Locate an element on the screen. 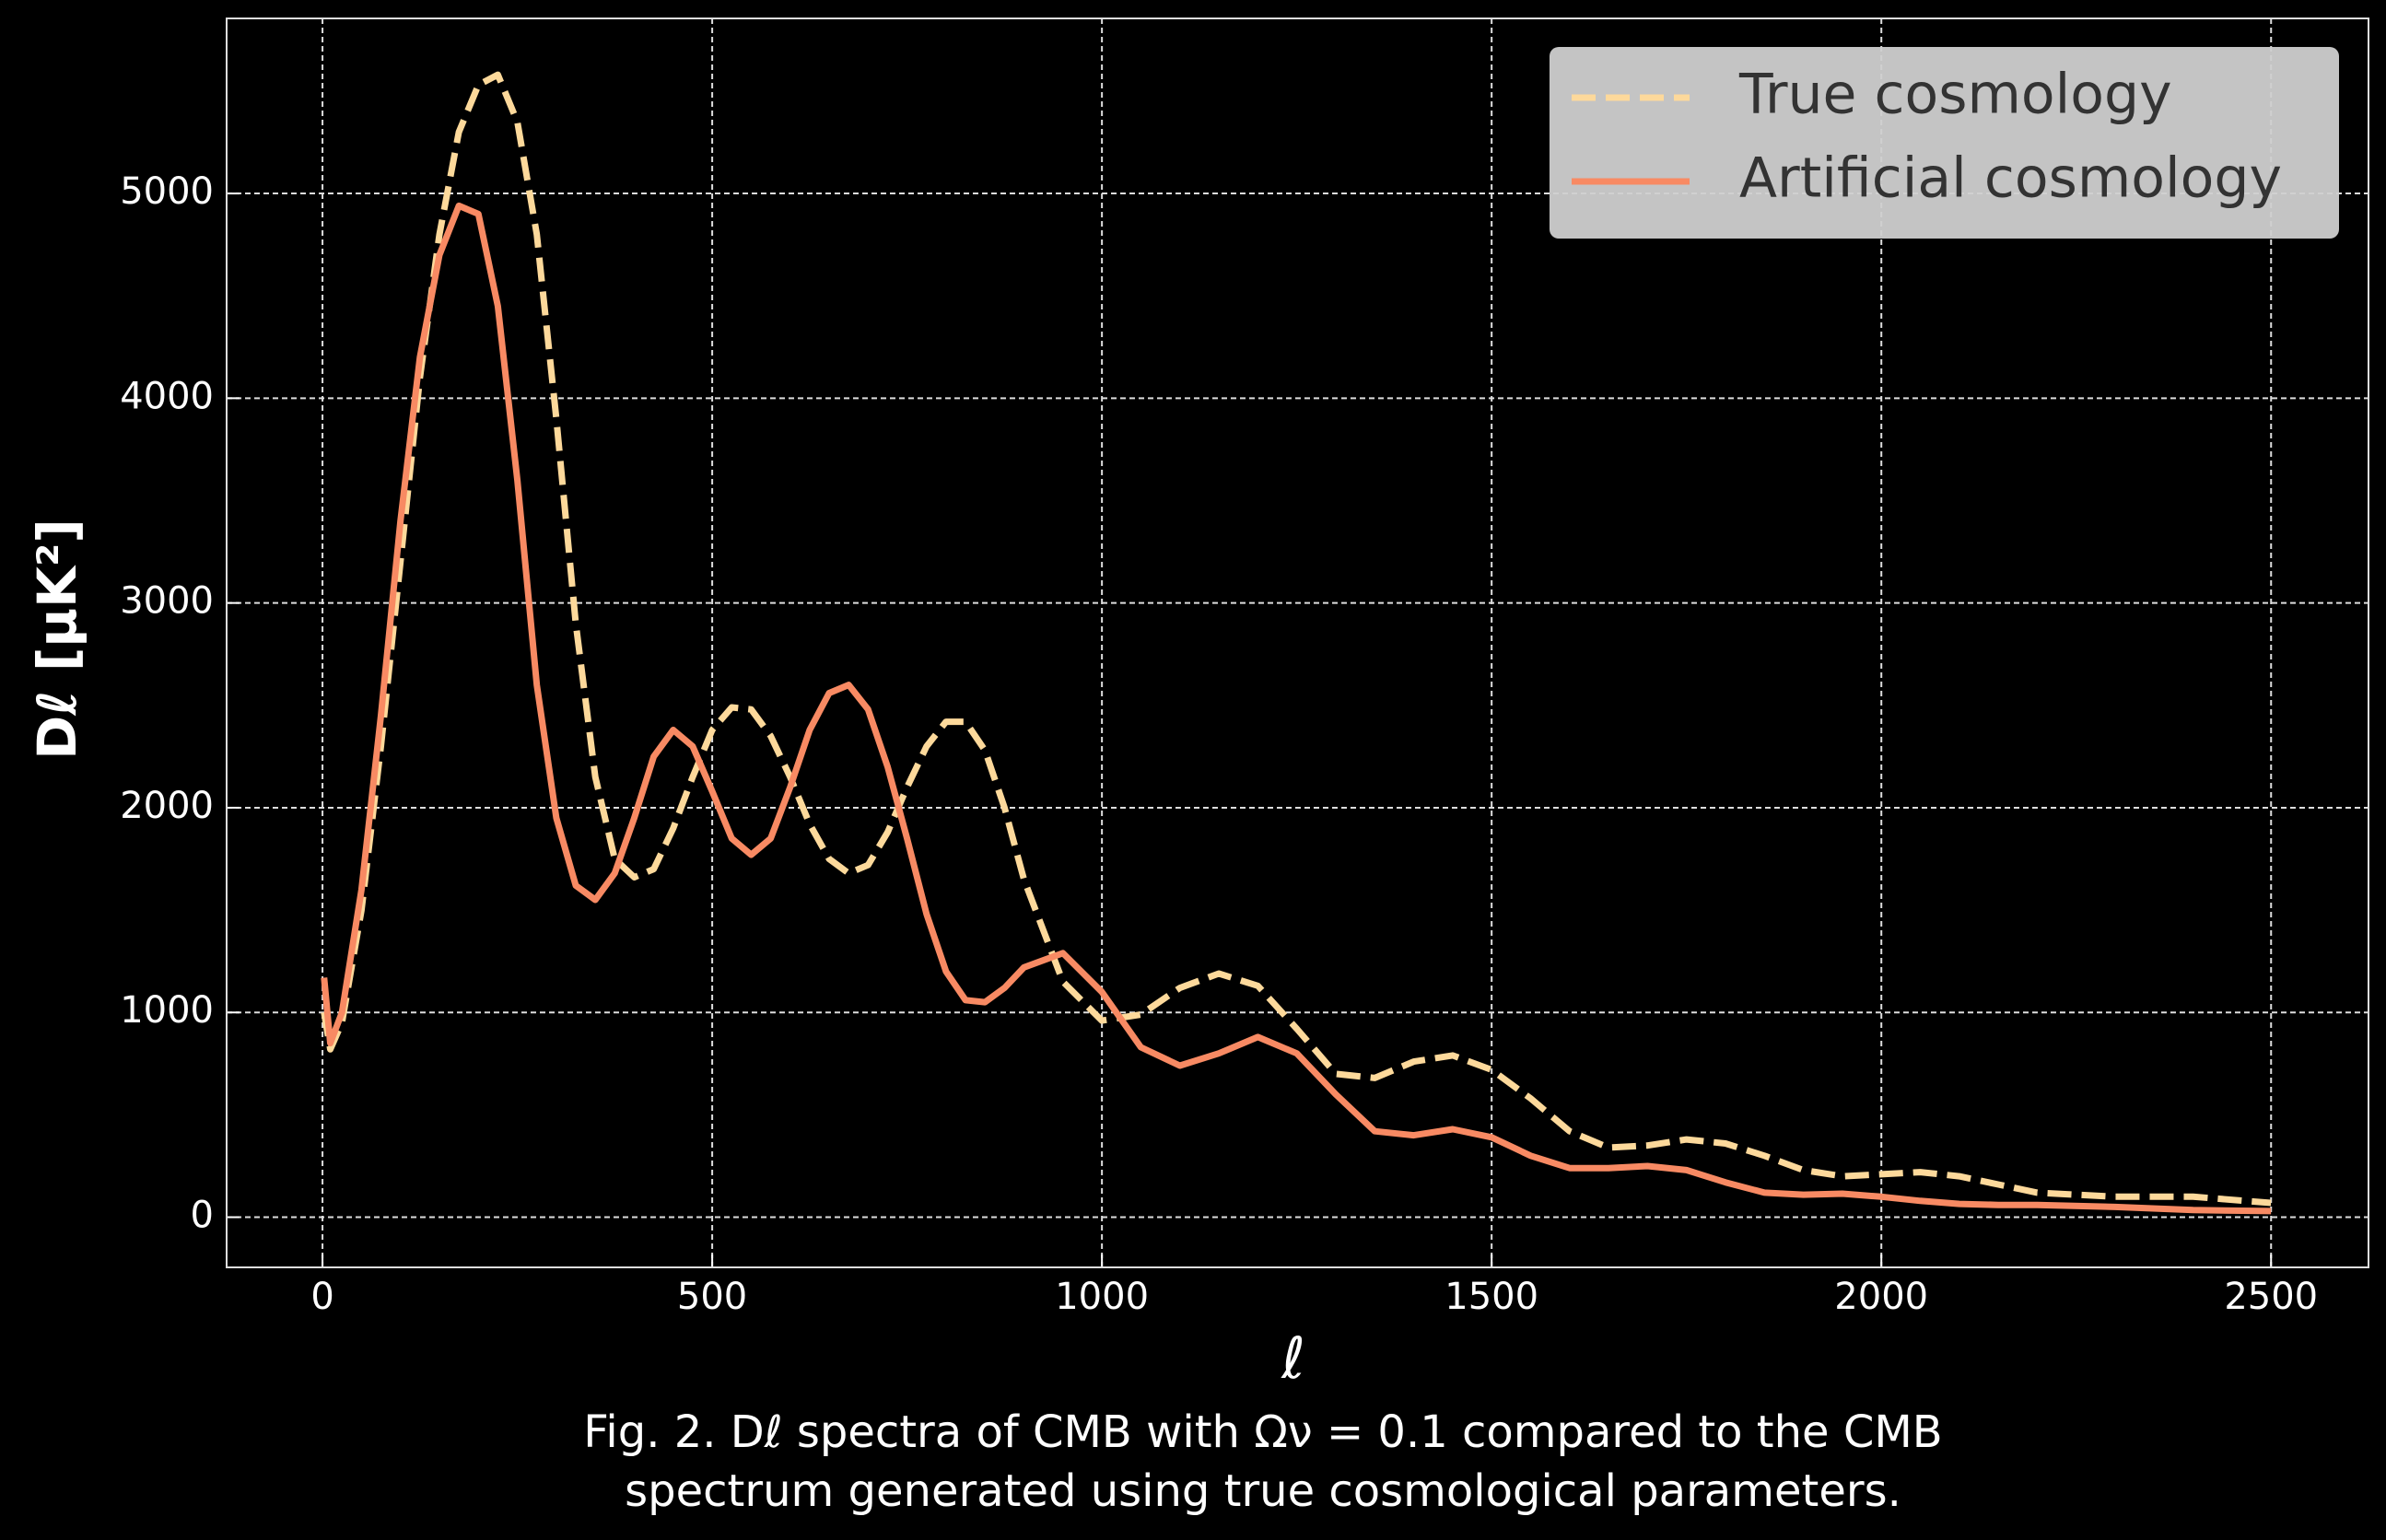  y-tick-label: 0 is located at coordinates (202, 1216).